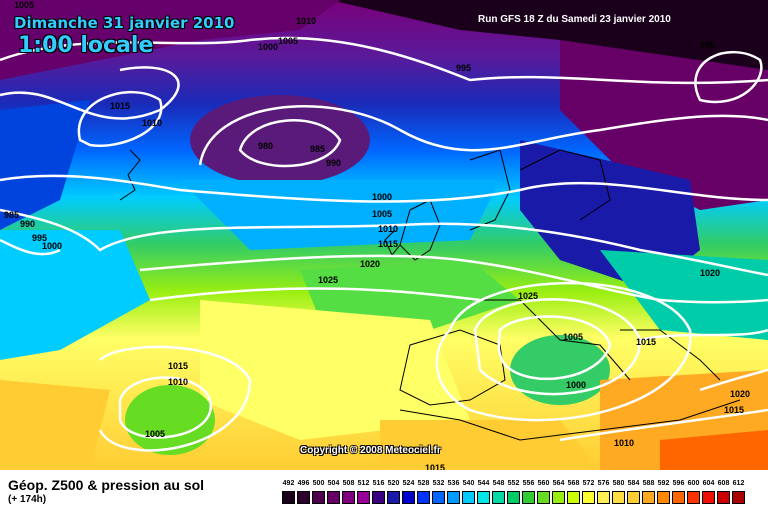  What do you see at coordinates (663, 483) in the screenshot?
I see `legend-value: 592` at bounding box center [663, 483].